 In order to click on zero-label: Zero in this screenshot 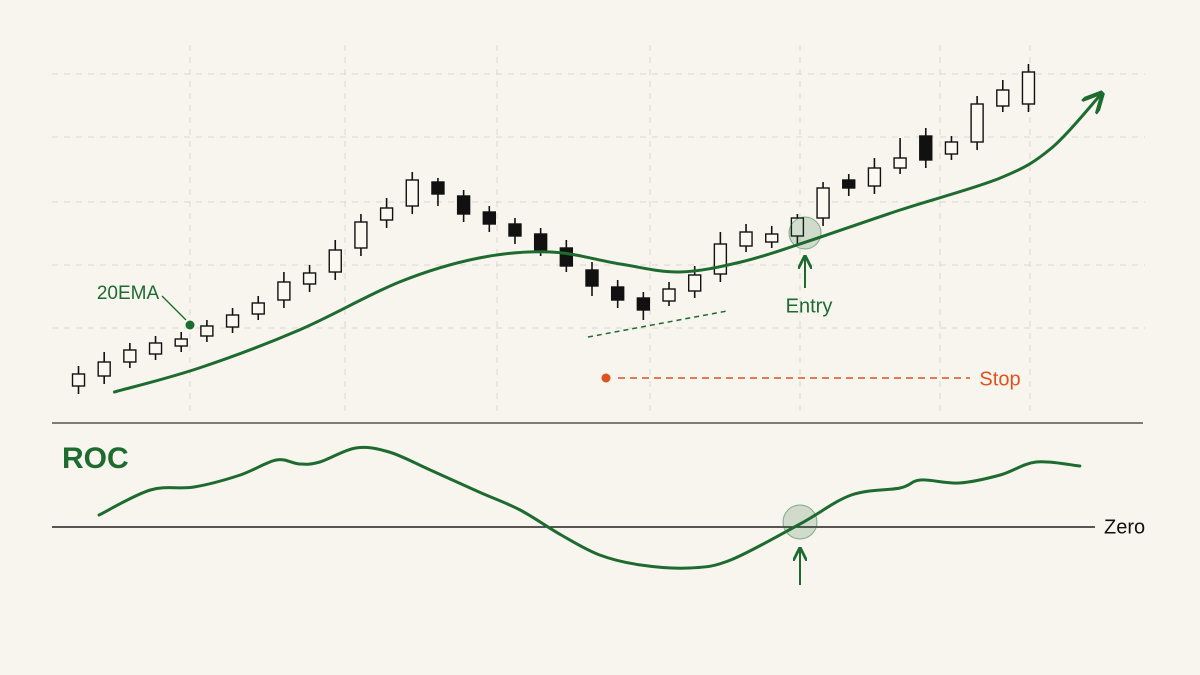, I will do `click(1124, 527)`.